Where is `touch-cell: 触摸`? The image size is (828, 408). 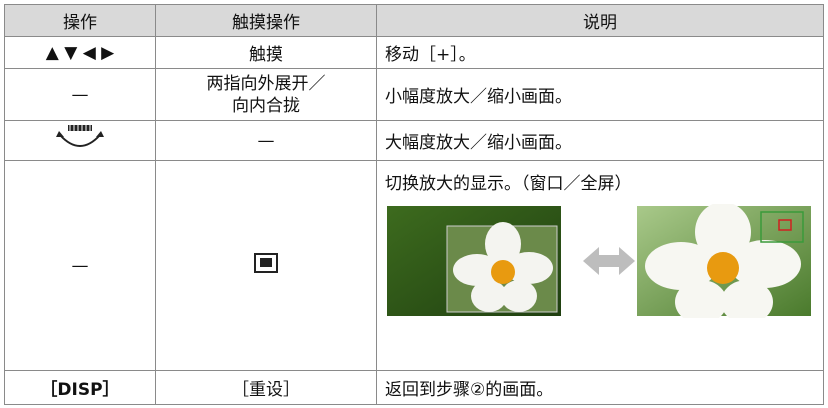 touch-cell: 触摸 is located at coordinates (266, 52).